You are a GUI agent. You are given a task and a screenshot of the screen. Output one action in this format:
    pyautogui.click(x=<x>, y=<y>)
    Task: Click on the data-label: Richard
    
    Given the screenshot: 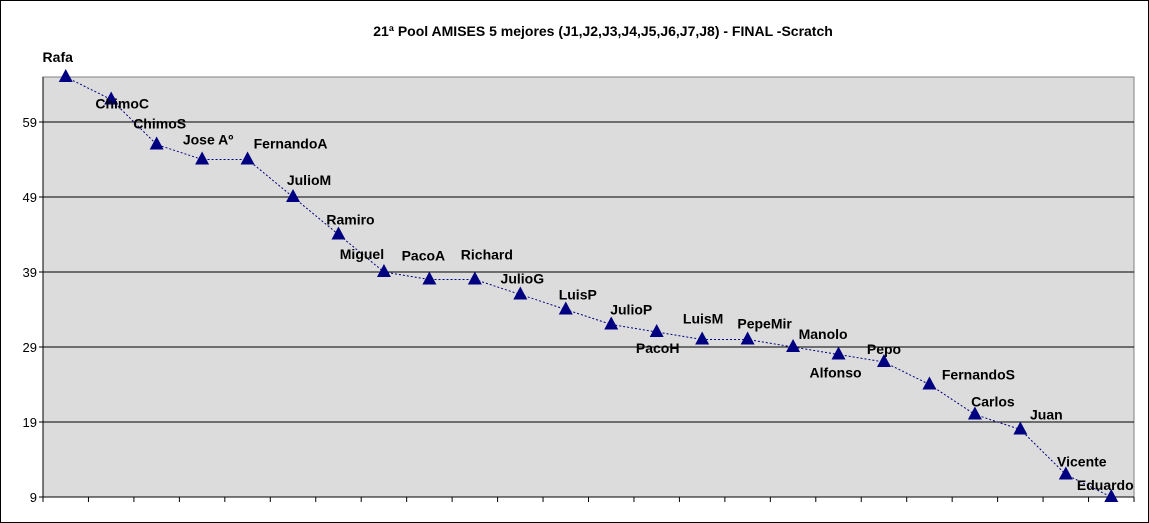 What is the action you would take?
    pyautogui.click(x=487, y=255)
    